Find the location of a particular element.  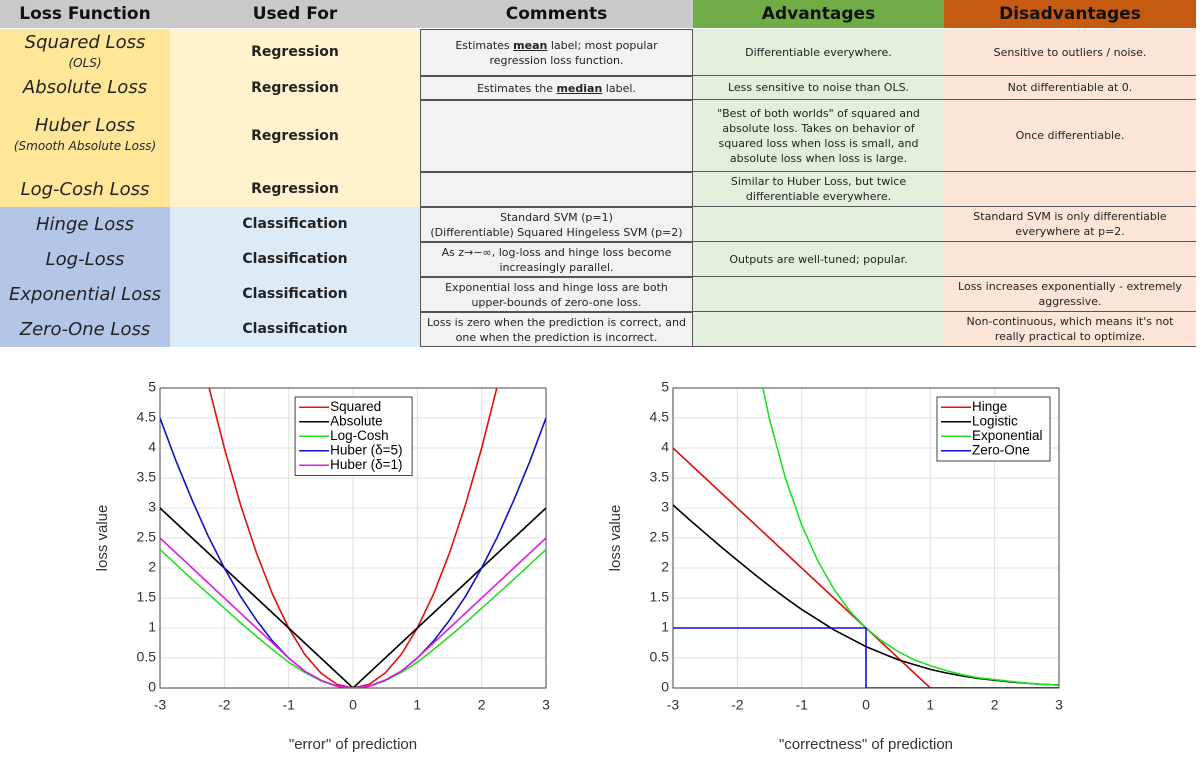

comment-part: mean is located at coordinates (530, 45).